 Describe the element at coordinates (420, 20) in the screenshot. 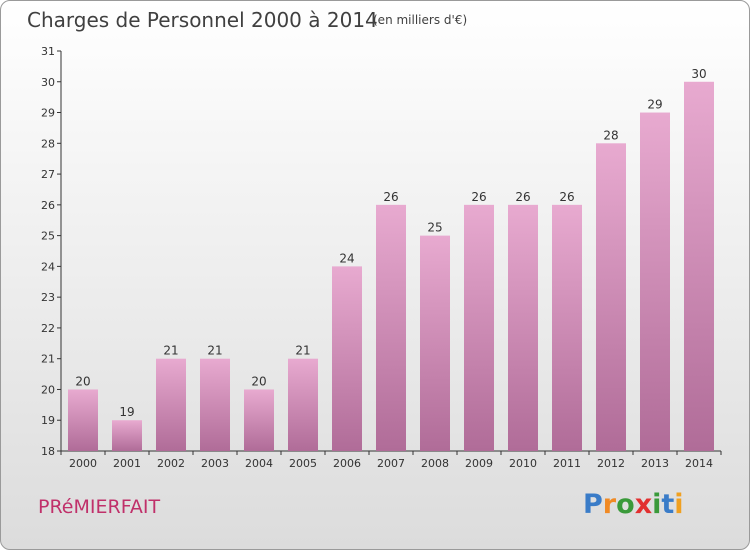

I see `chart-subtitle: (en milliers d'€)` at that location.